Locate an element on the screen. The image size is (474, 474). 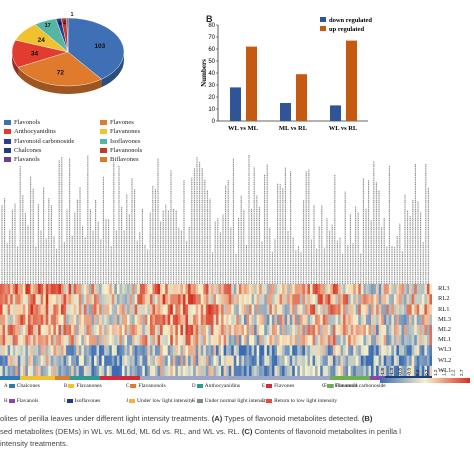
category-legend-label: Flavanones is located at coordinates (88, 386).